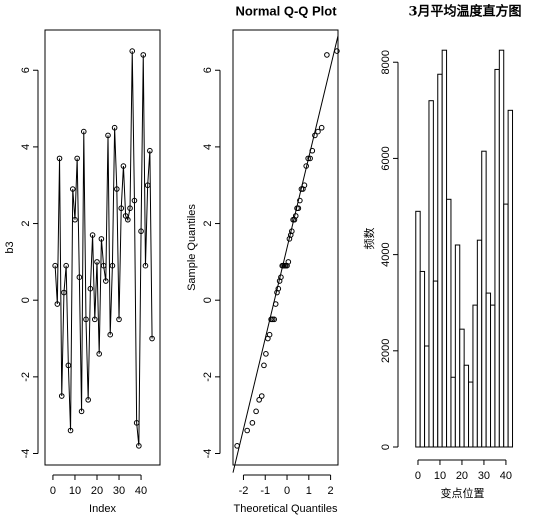 This screenshot has width=538, height=523. What do you see at coordinates (141, 491) in the screenshot?
I see `x-tick-label: 40` at bounding box center [141, 491].